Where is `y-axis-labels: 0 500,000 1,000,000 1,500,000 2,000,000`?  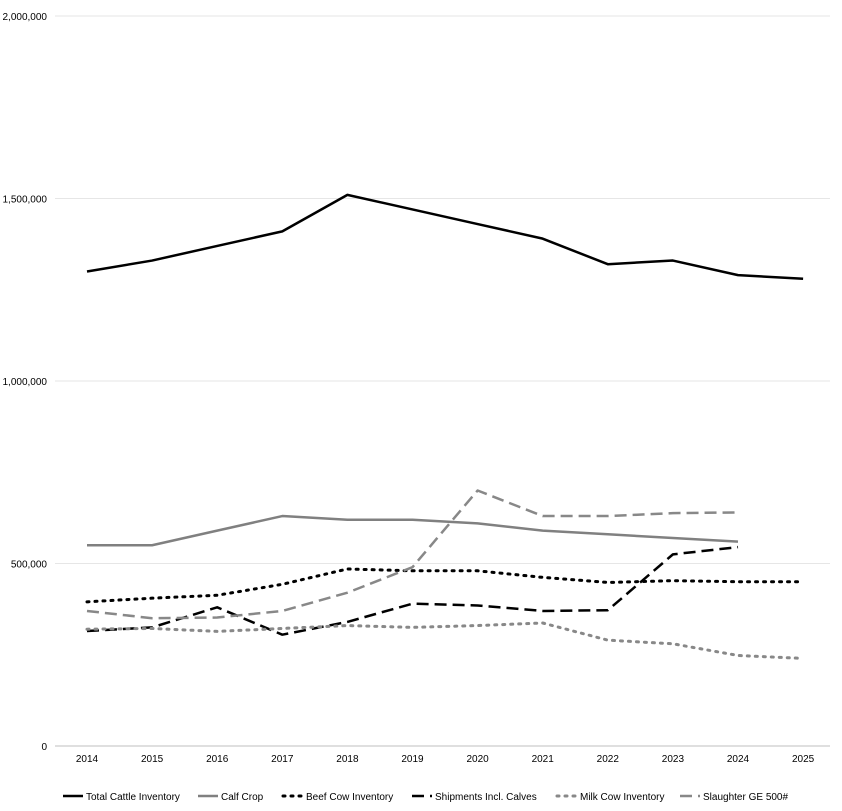 y-axis-labels: 0 500,000 1,000,000 1,500,000 2,000,000 is located at coordinates (25, 382).